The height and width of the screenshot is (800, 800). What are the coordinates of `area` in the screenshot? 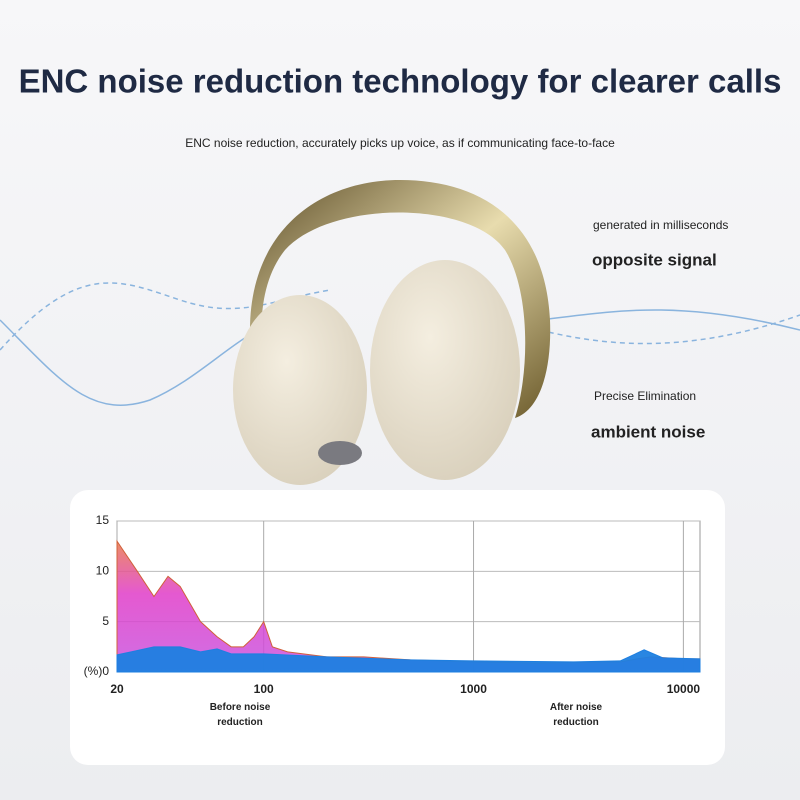 It's located at (408, 659).